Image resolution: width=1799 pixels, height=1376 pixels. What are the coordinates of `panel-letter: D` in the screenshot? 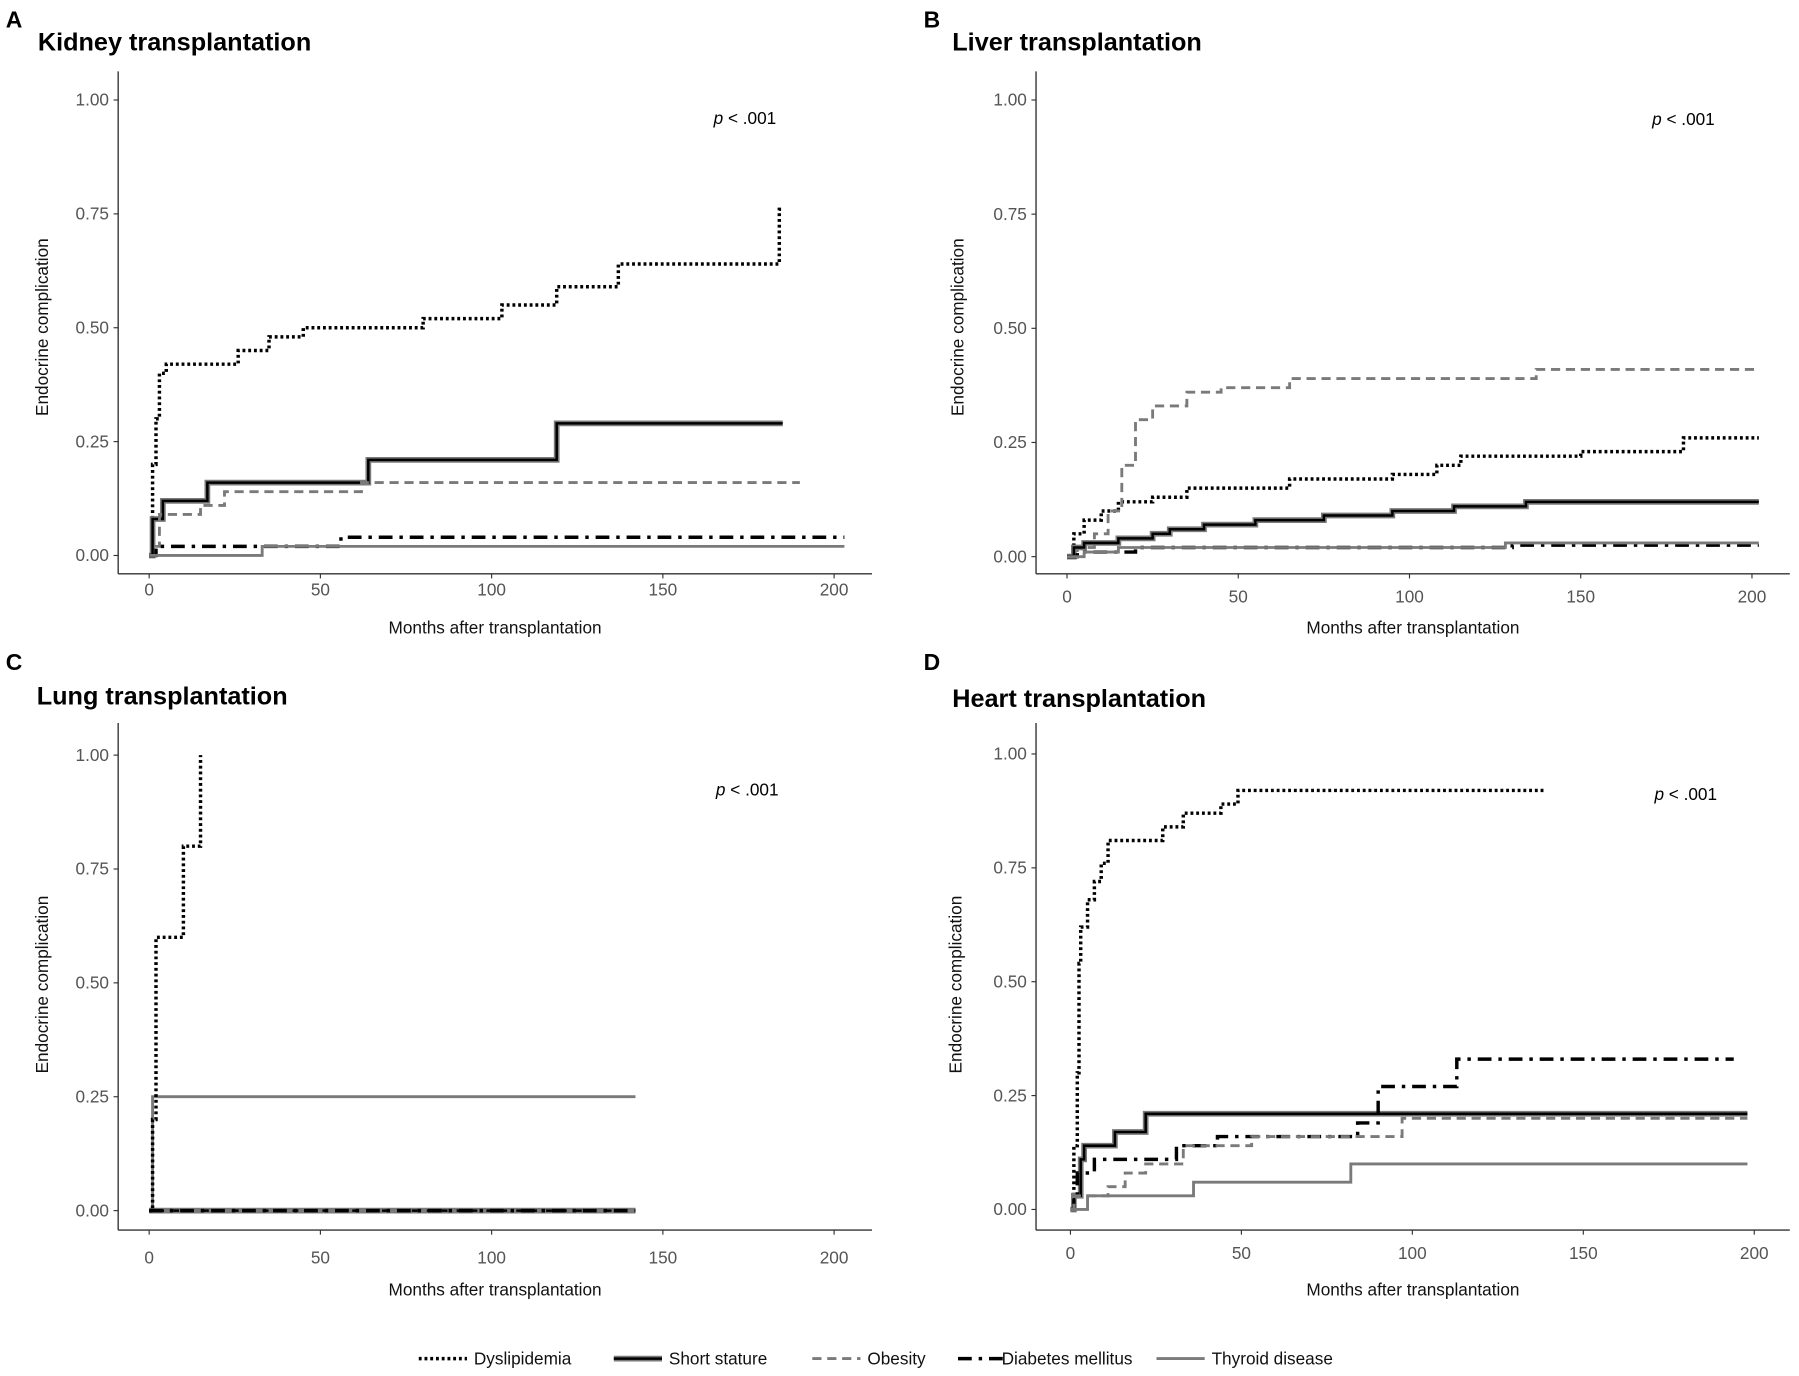 It's located at (932, 662).